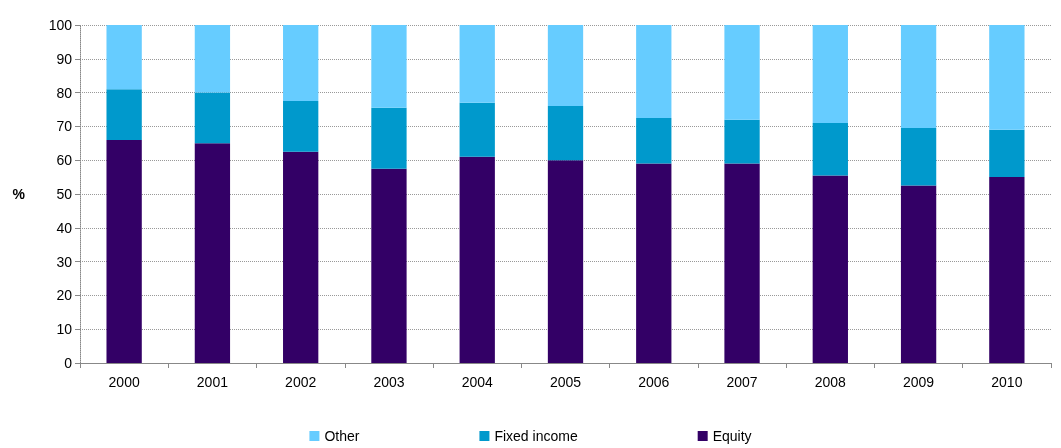 This screenshot has height=448, width=1061. What do you see at coordinates (68, 363) in the screenshot?
I see `y-tick-label: 0` at bounding box center [68, 363].